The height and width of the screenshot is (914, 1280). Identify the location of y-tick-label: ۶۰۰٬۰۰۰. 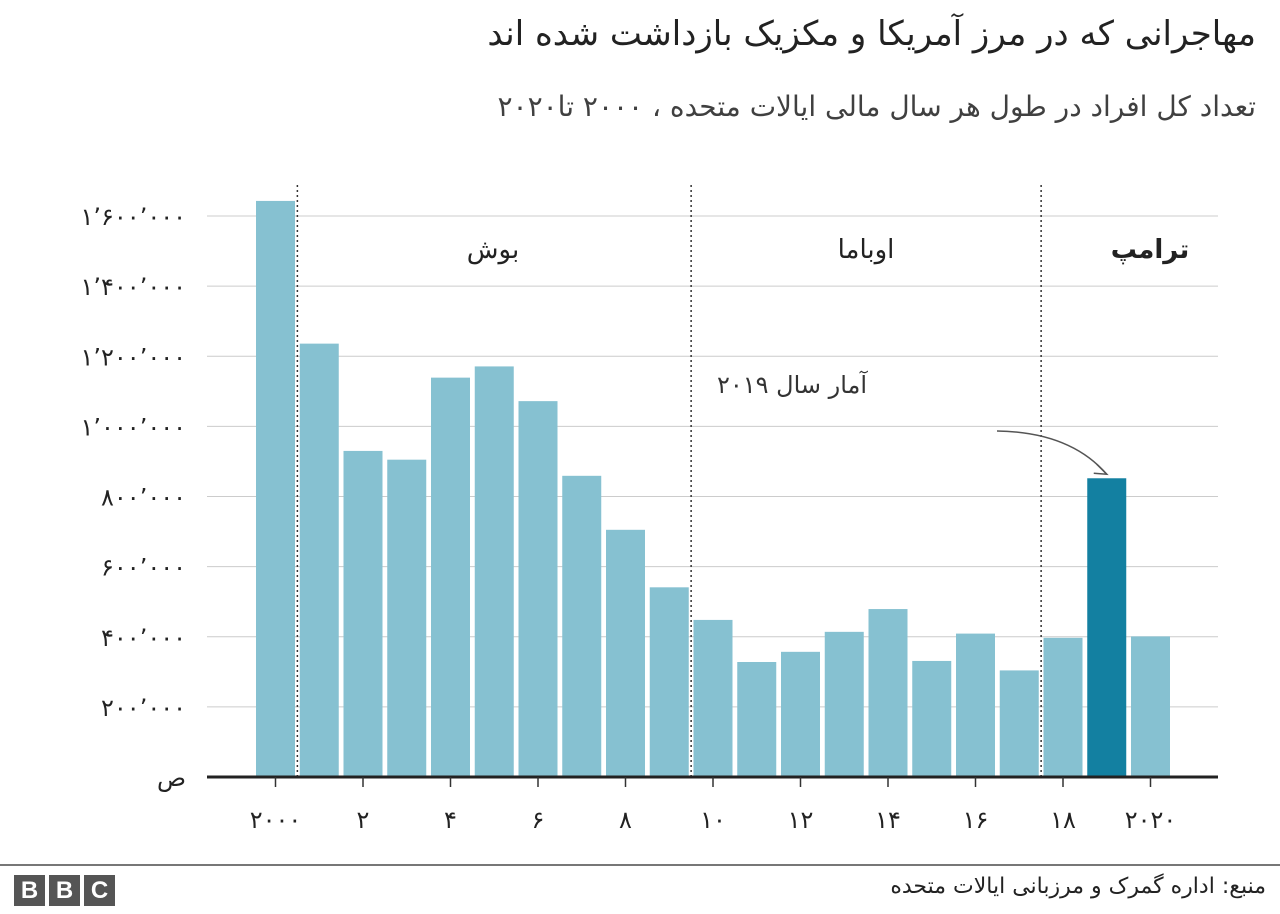
(143, 568).